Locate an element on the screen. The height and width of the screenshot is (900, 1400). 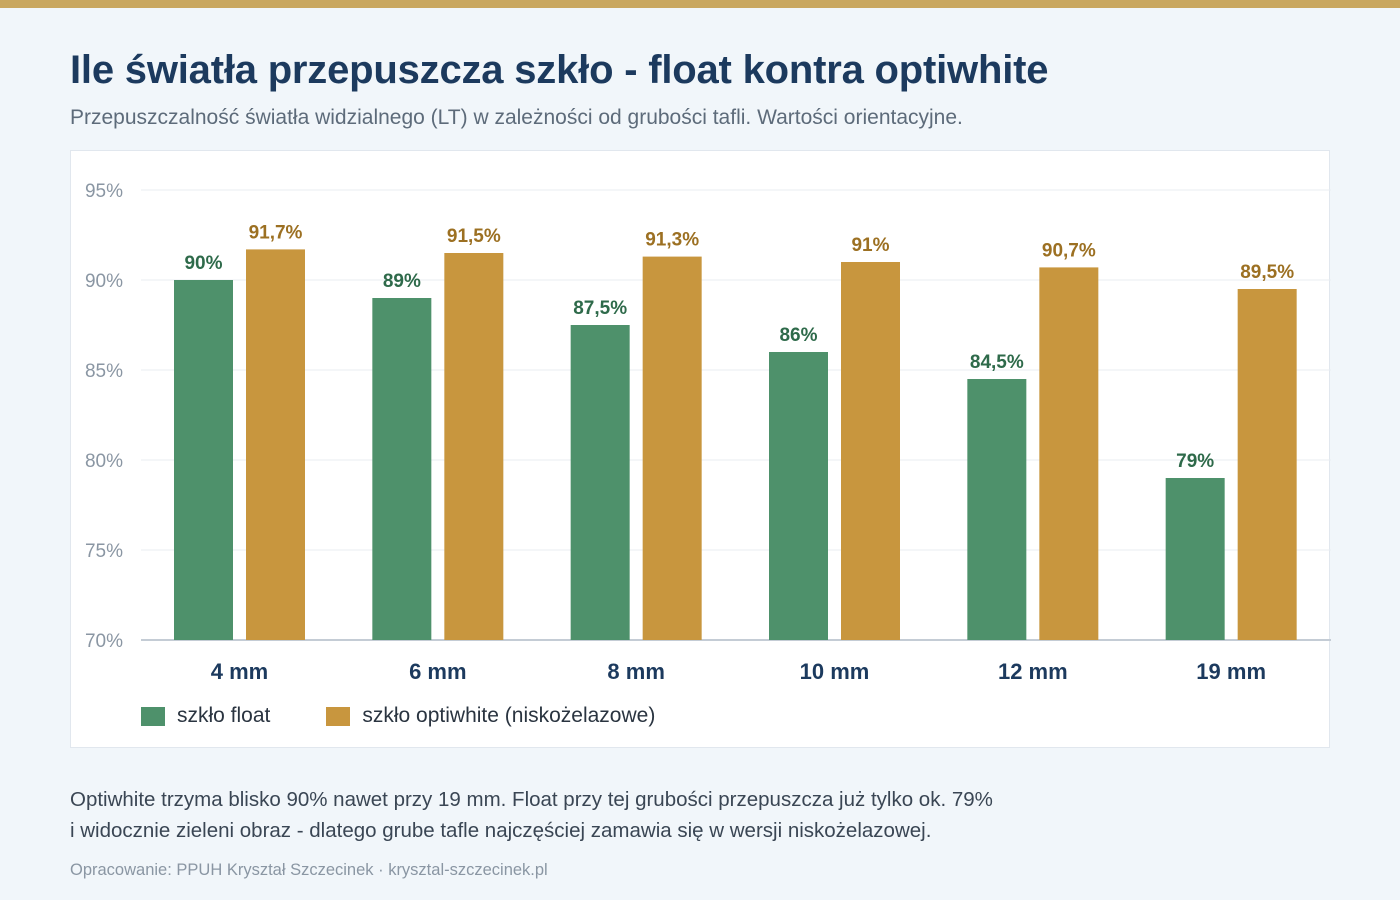
y-tick-label: 75% is located at coordinates (104, 551).